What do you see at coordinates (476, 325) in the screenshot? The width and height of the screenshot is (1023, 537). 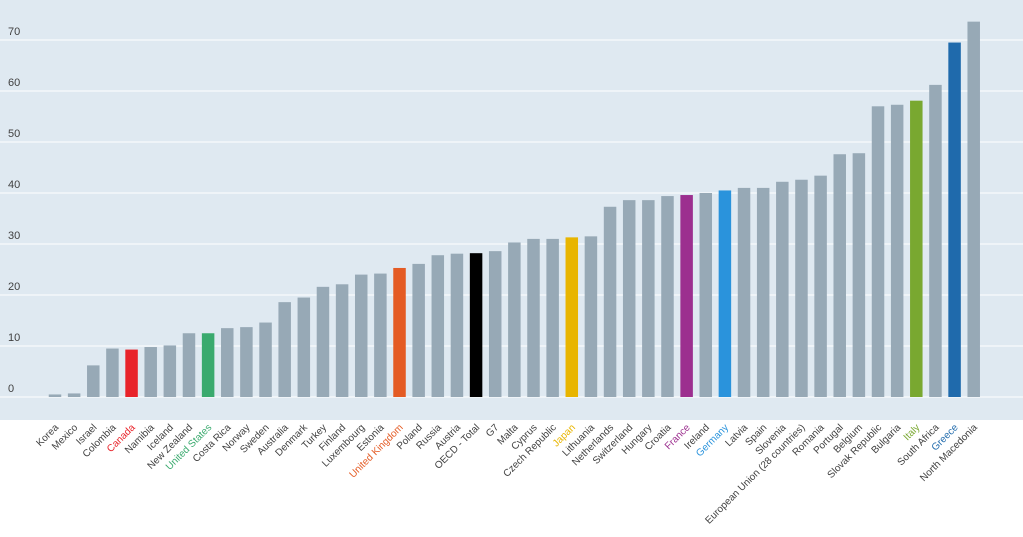 I see `bar-oecd-total` at bounding box center [476, 325].